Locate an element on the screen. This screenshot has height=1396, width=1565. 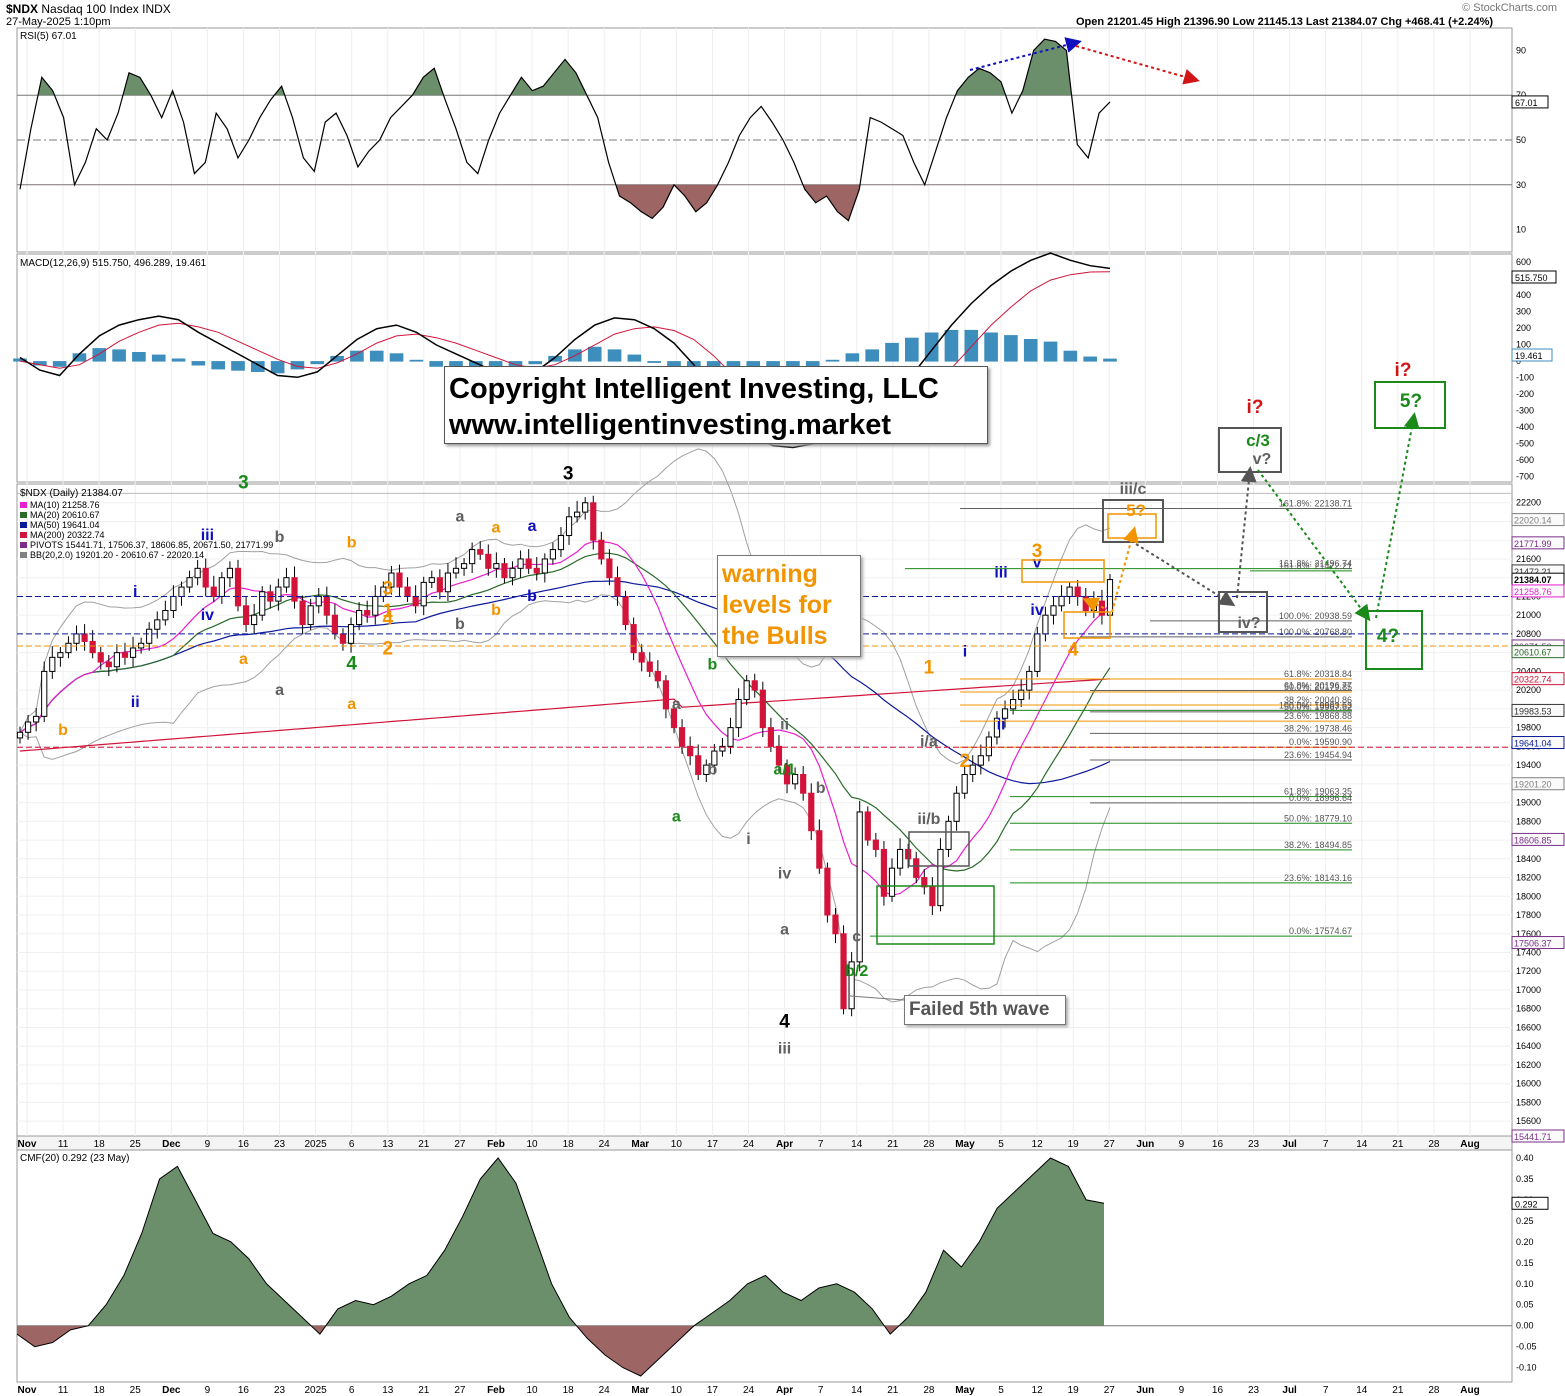
price-tag-value: 19641.04 is located at coordinates (1533, 744).